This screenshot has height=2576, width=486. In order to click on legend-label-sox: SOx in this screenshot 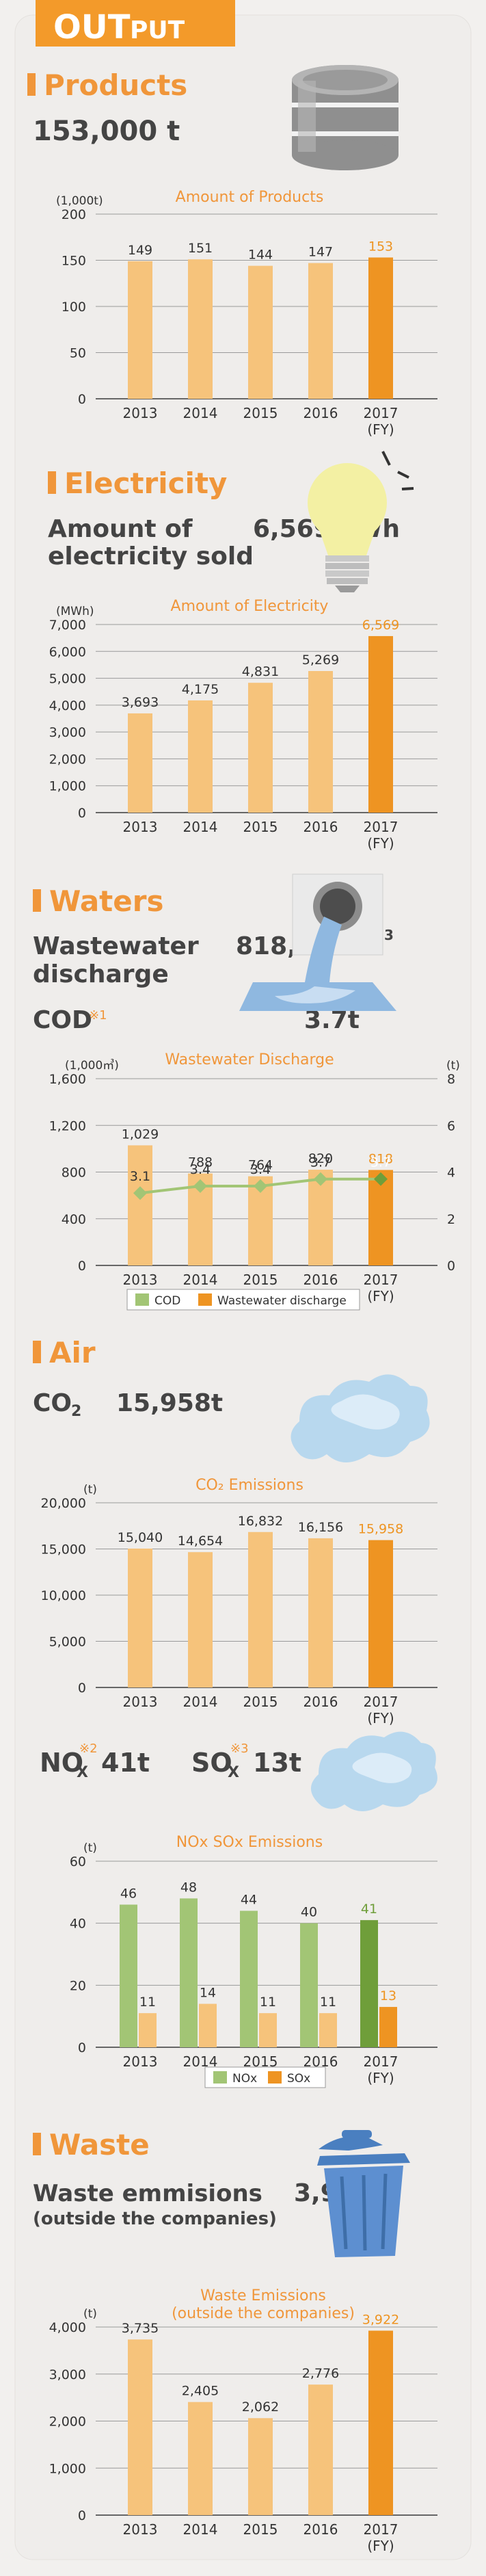, I will do `click(298, 2079)`.